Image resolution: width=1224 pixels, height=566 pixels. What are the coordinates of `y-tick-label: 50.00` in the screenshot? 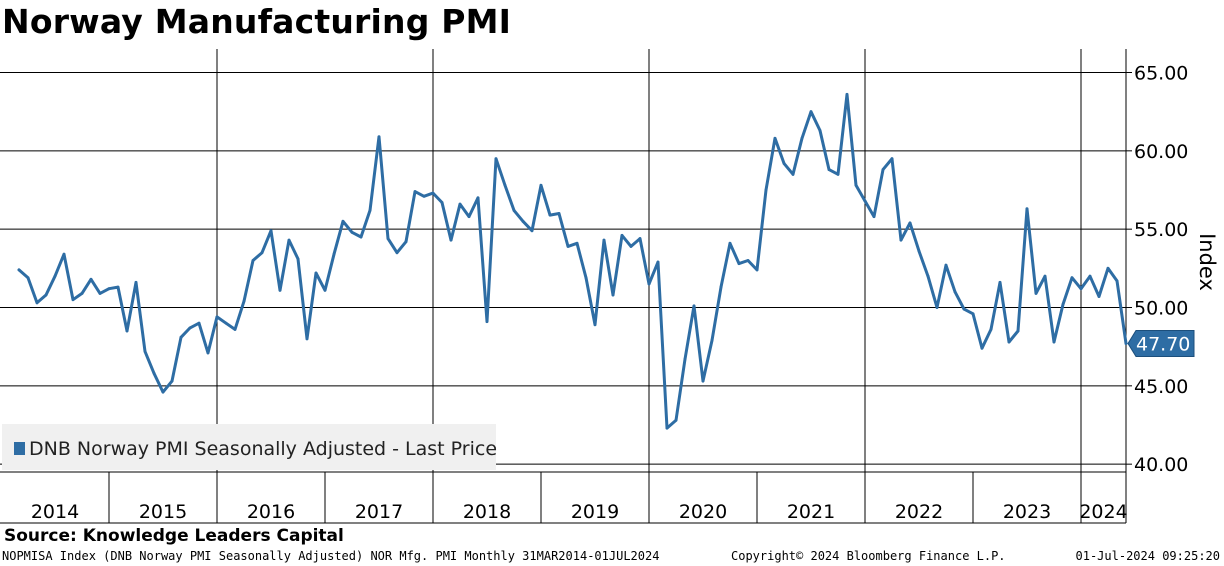 It's located at (1161, 309).